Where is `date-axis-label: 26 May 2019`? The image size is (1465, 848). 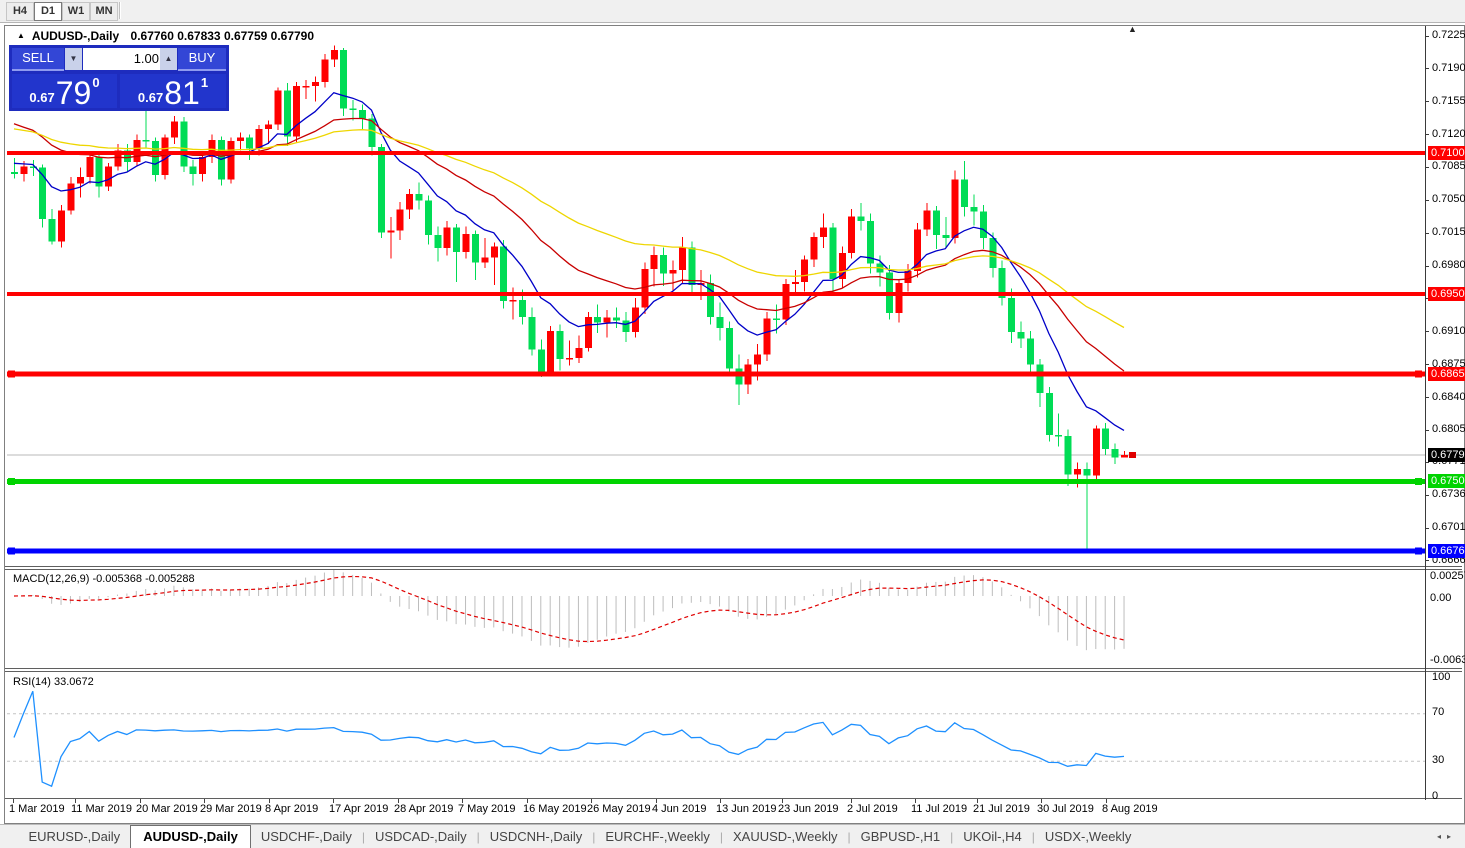 date-axis-label: 26 May 2019 is located at coordinates (619, 809).